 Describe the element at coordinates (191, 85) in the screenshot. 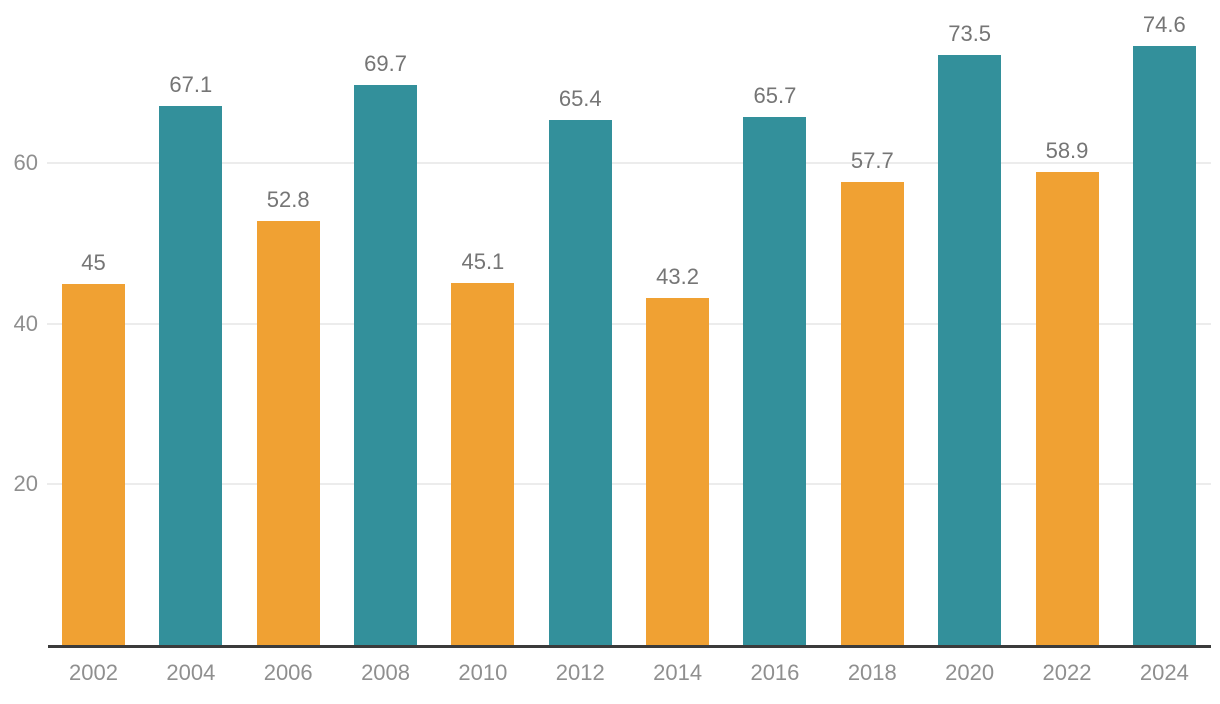

I see `bar-value-label: 67.1` at that location.